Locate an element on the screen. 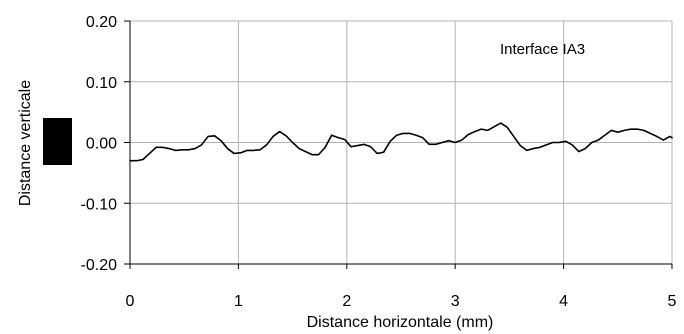 The image size is (684, 334). x-tick-label-5: 5 is located at coordinates (672, 301).